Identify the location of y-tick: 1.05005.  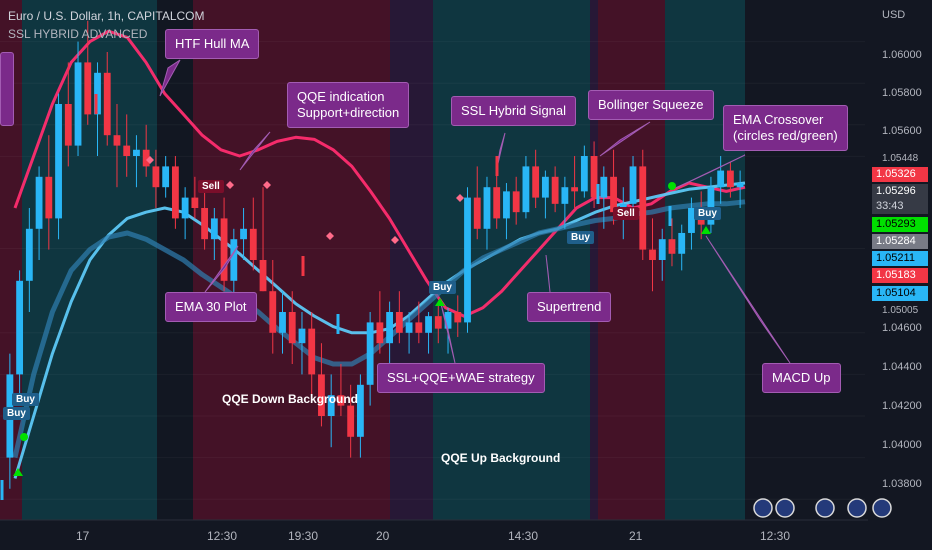
(900, 310).